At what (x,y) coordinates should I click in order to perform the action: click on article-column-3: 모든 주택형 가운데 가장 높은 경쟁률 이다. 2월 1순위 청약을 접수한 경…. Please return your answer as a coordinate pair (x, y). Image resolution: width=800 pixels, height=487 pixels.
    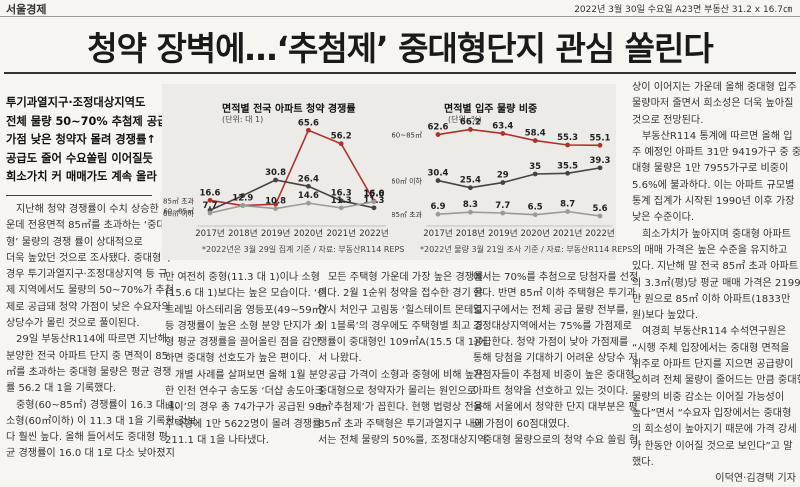
    Looking at the image, I should click on (403, 359).